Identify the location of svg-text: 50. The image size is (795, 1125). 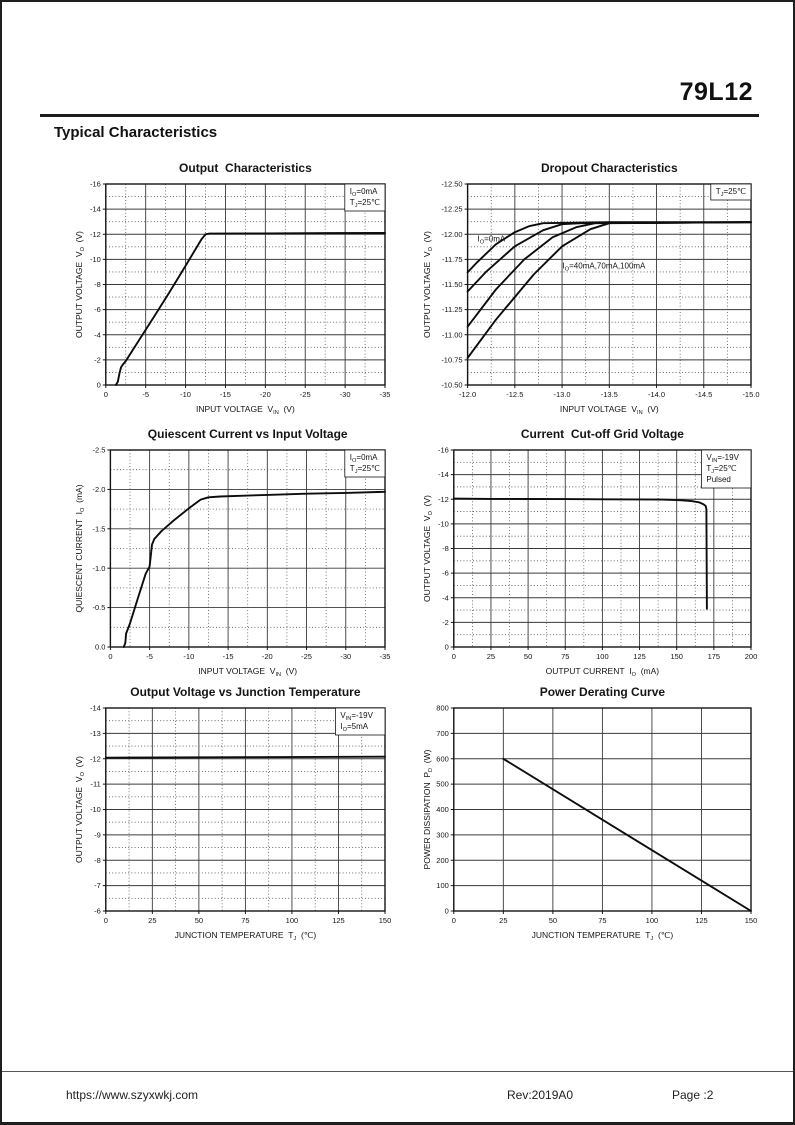
(528, 656).